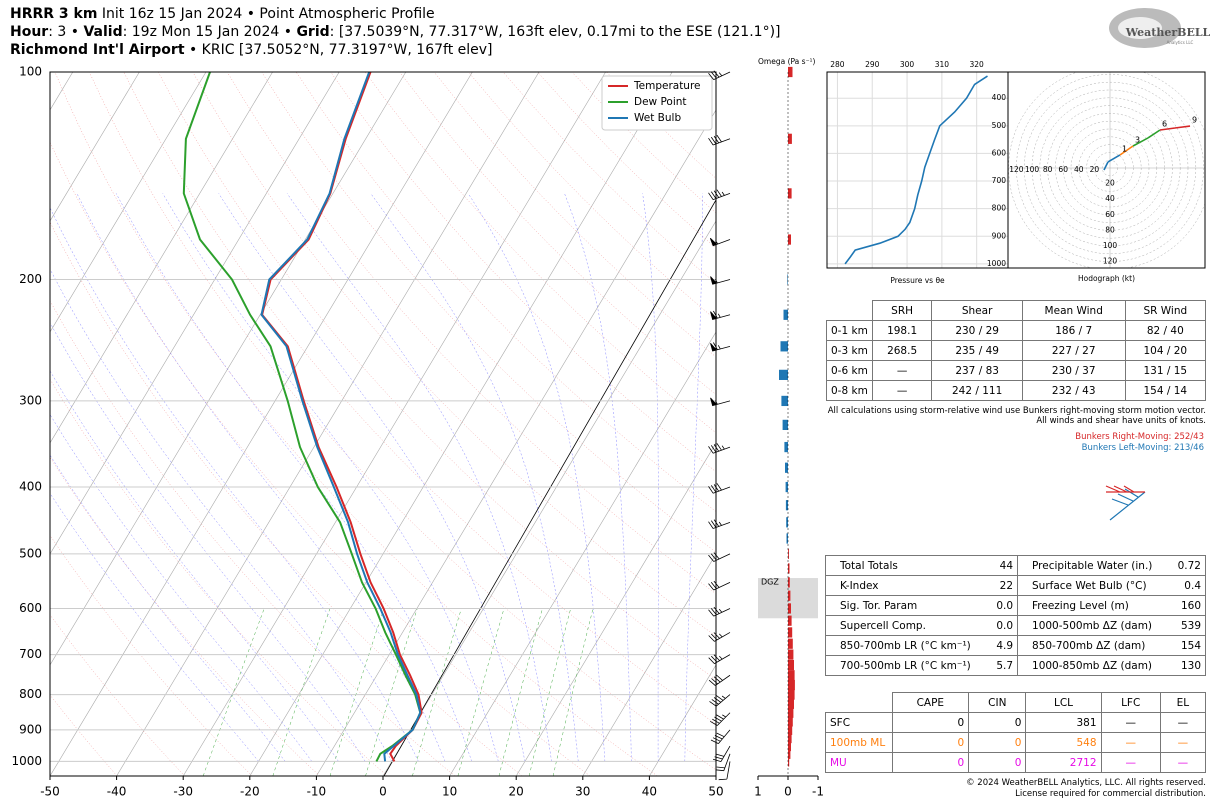  What do you see at coordinates (930, 702) in the screenshot?
I see `header-cell: CAPE` at bounding box center [930, 702].